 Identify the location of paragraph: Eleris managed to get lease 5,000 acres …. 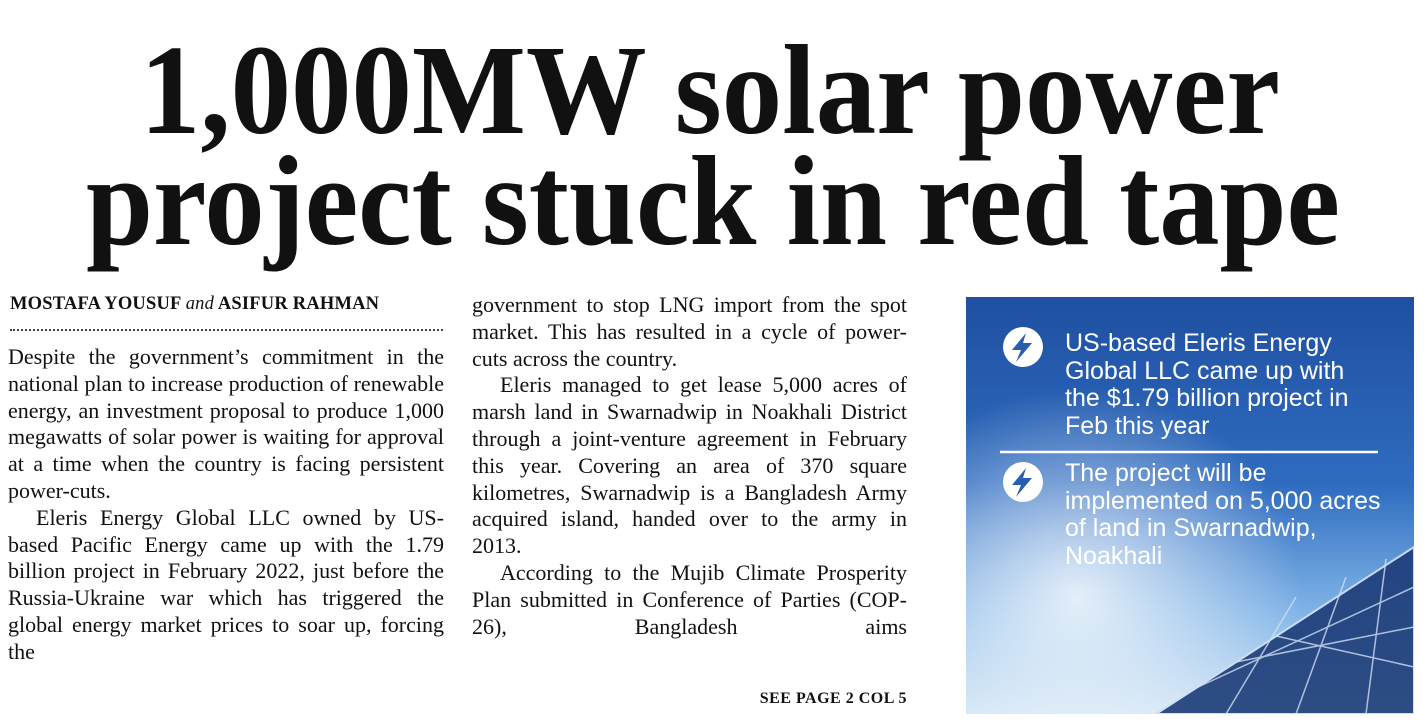
(689, 465).